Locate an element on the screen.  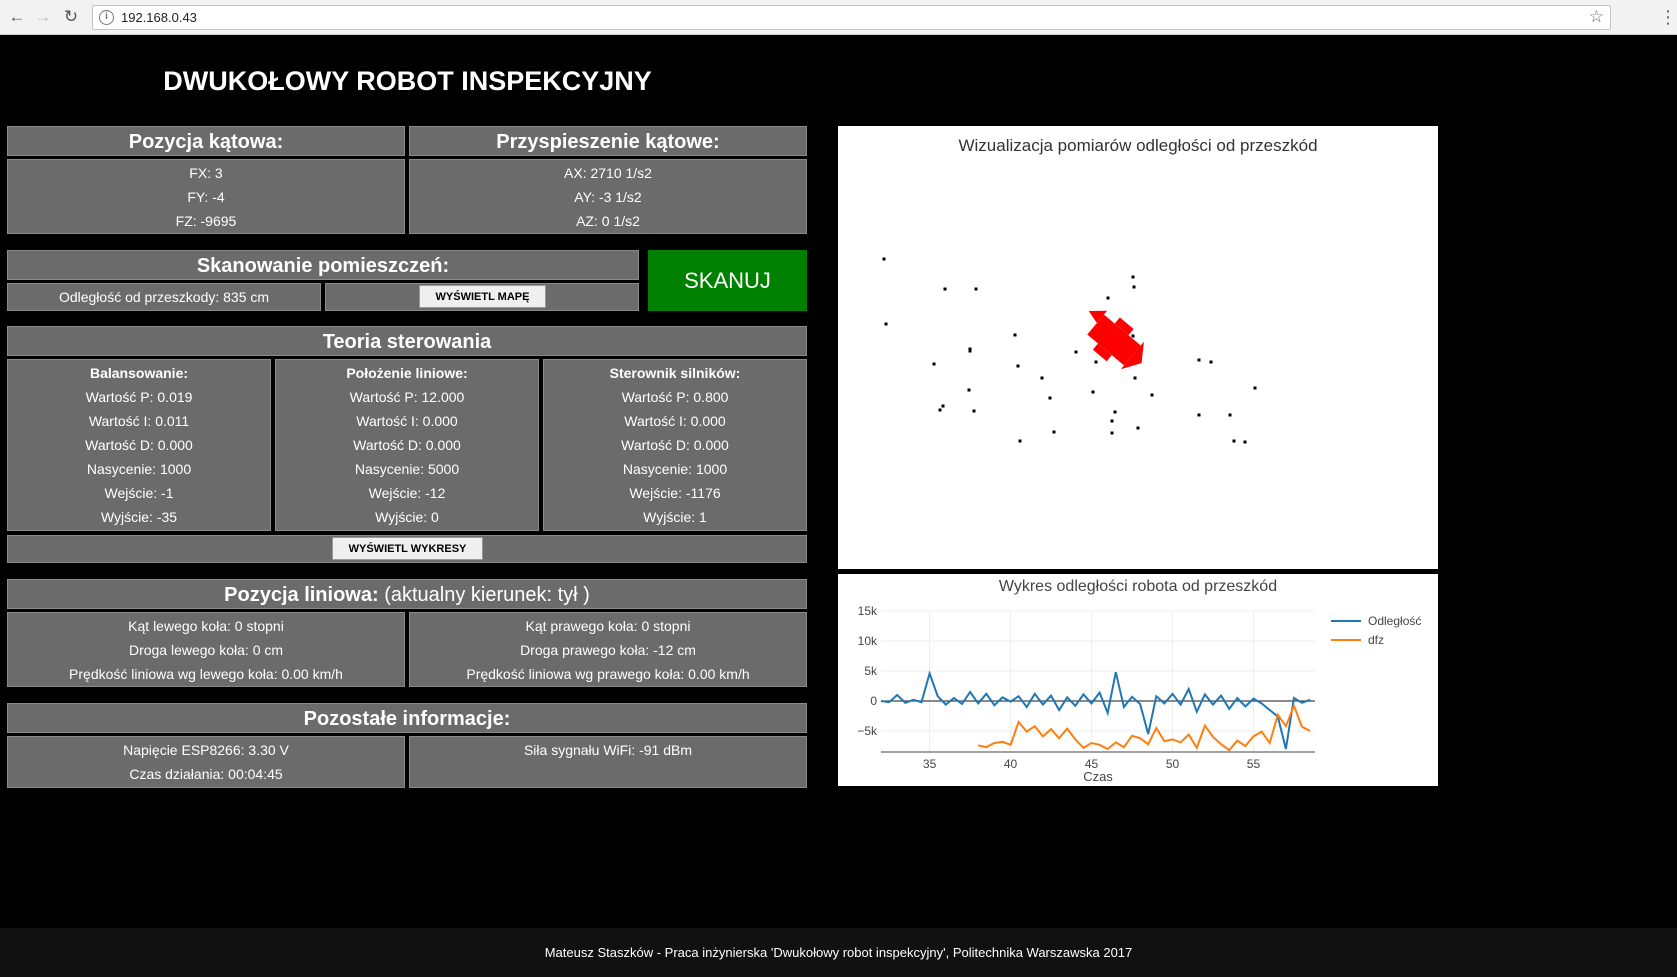
y-tick-label: −5k is located at coordinates (867, 731).